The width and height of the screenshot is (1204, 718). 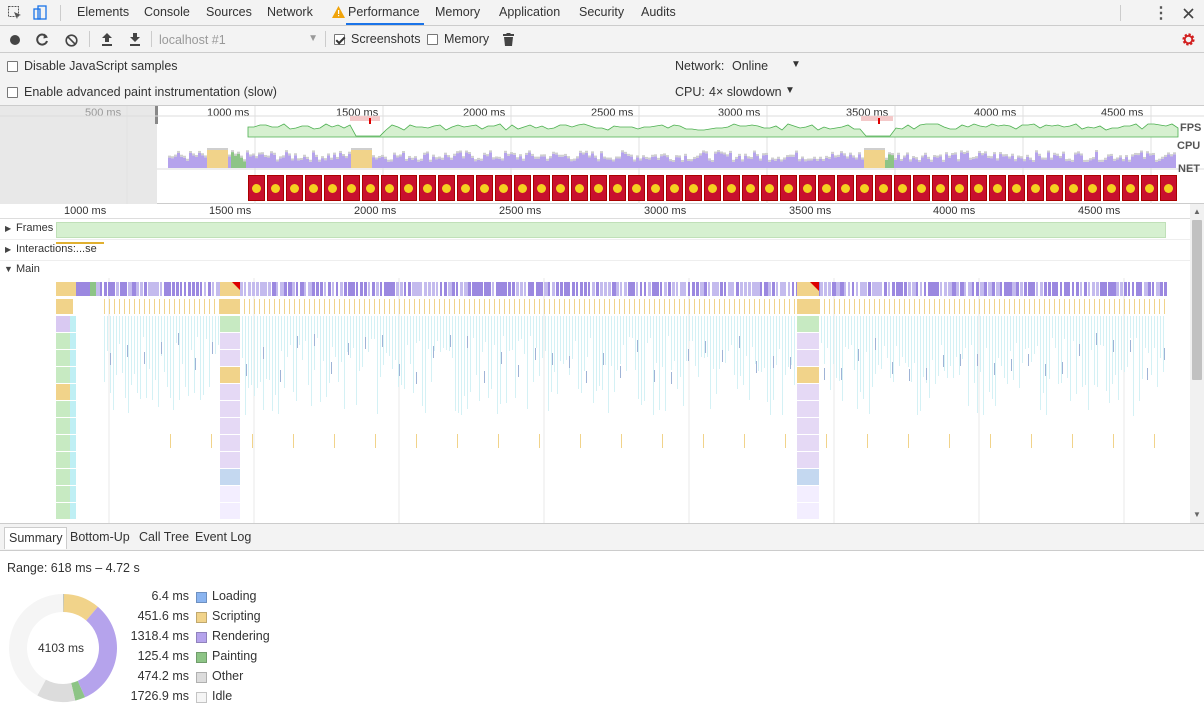 What do you see at coordinates (36, 538) in the screenshot?
I see `details-tab-summary: Summary` at bounding box center [36, 538].